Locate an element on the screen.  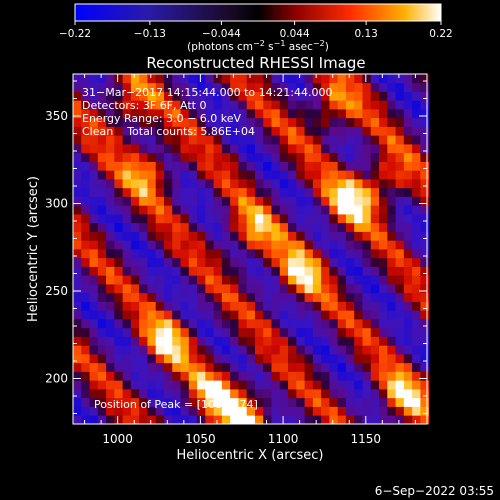
x-axis-label: Heliocentric X (arcsec) is located at coordinates (250, 455).